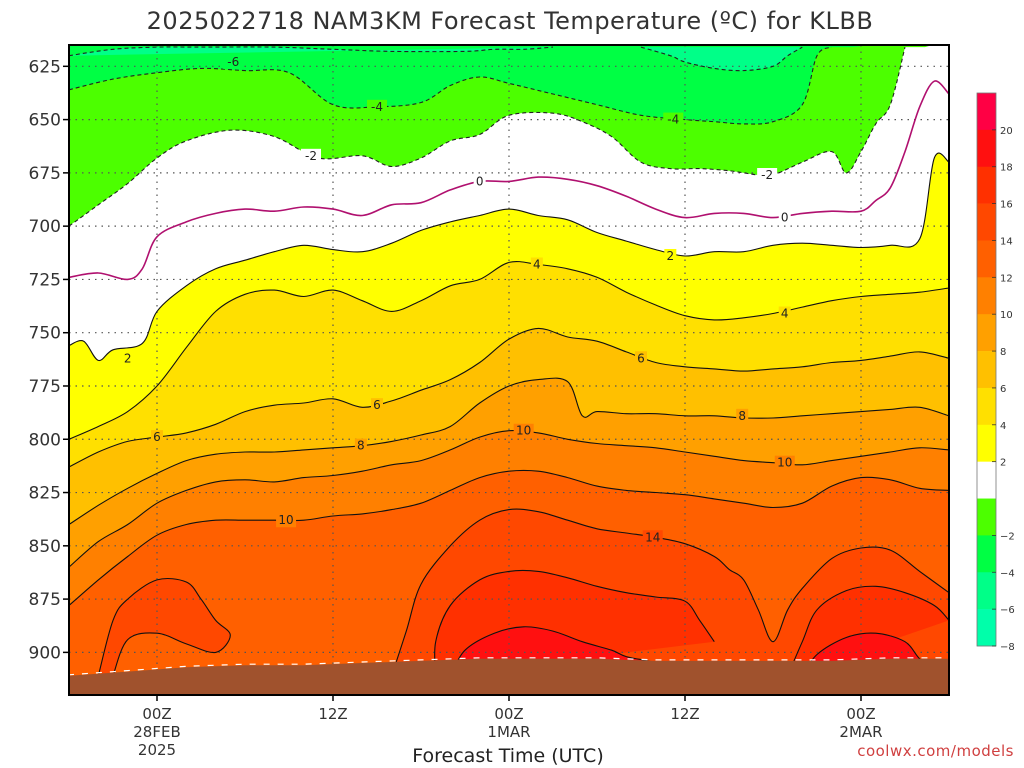 The height and width of the screenshot is (768, 1024). I want to click on ground-edge, so click(509, 666).